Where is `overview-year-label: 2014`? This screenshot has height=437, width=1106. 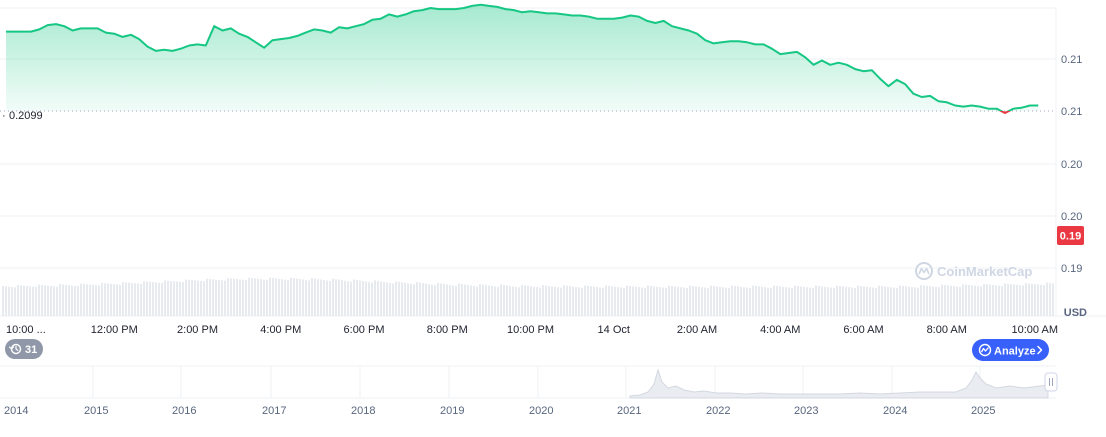 overview-year-label: 2014 is located at coordinates (16, 411).